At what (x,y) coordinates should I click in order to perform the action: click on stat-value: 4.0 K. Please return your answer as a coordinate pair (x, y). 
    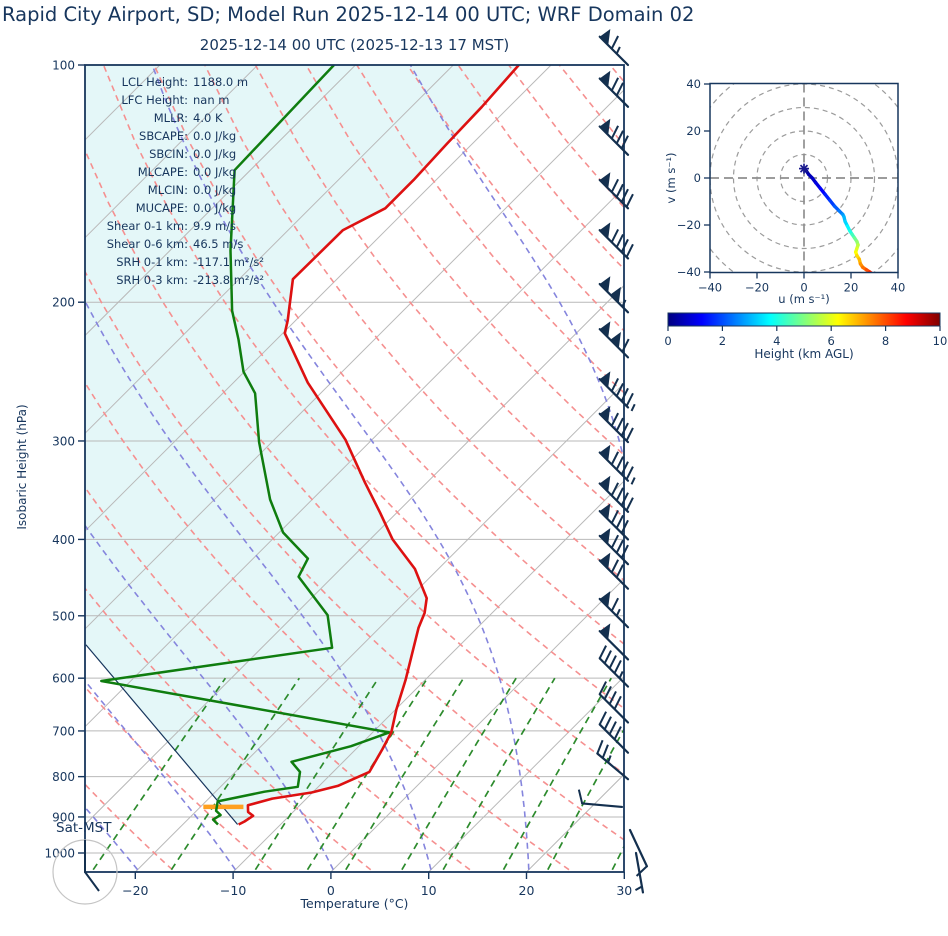
    Looking at the image, I should click on (208, 118).